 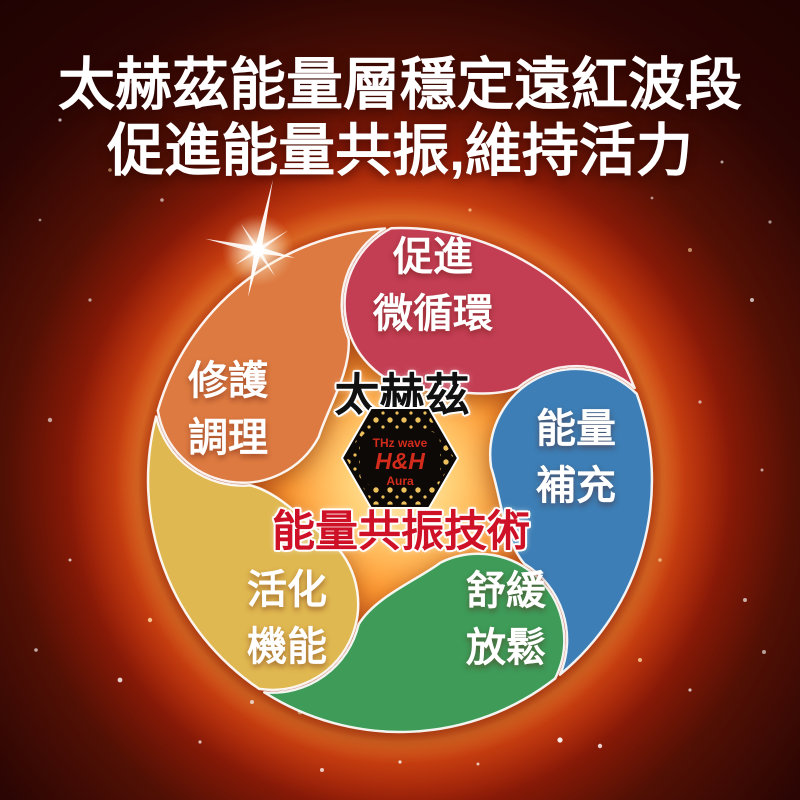 I want to click on segment-soothe-relax, so click(x=414, y=643).